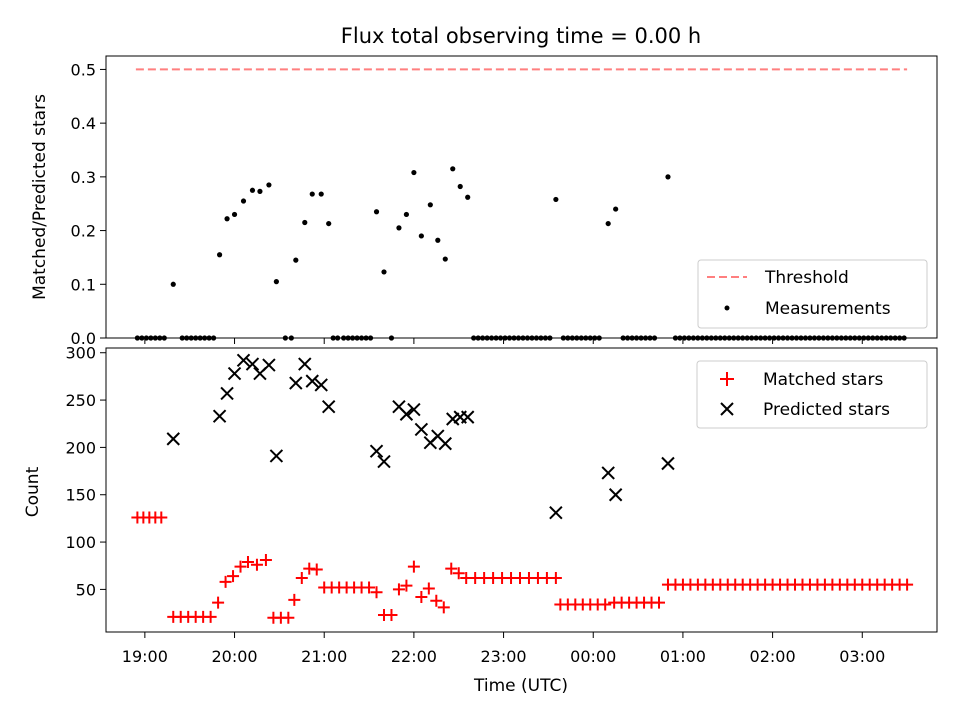  I want to click on bottom-y-tick-label: 250, so click(80, 400).